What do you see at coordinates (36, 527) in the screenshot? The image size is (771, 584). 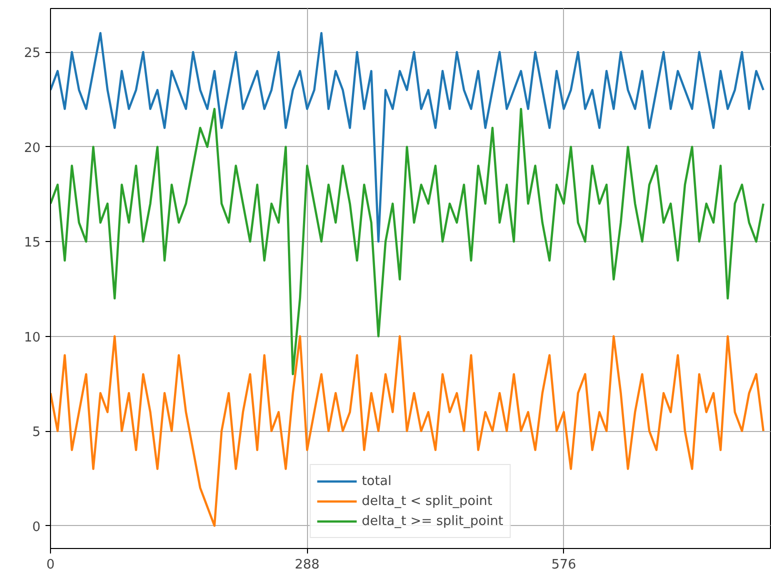 I see `y-tick-label: 0` at bounding box center [36, 527].